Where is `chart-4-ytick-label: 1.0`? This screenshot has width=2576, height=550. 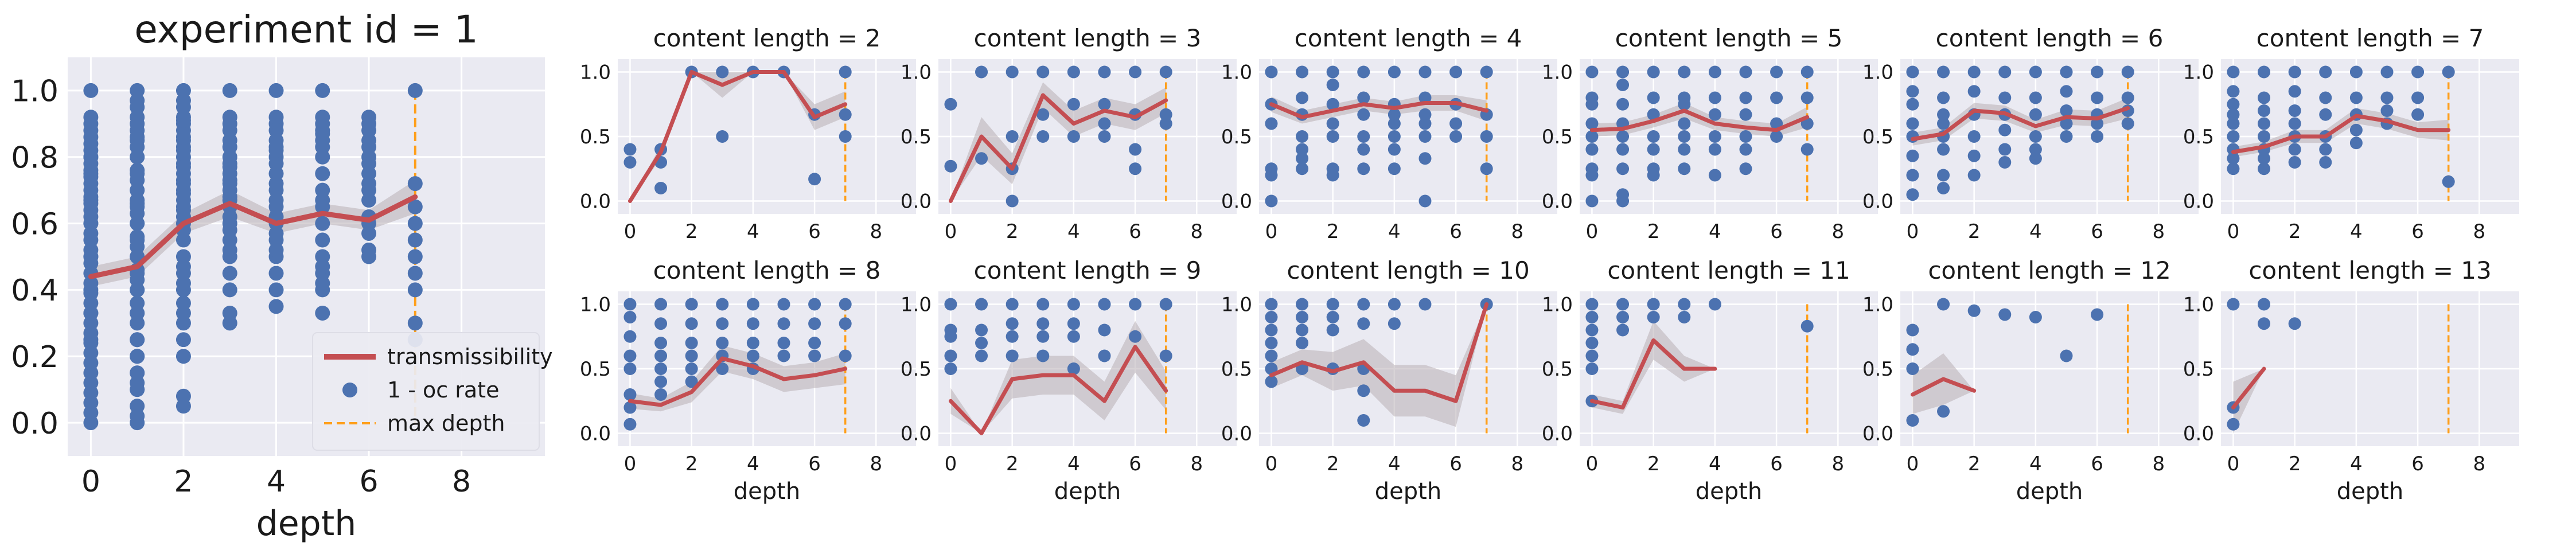 chart-4-ytick-label: 1.0 is located at coordinates (1558, 72).